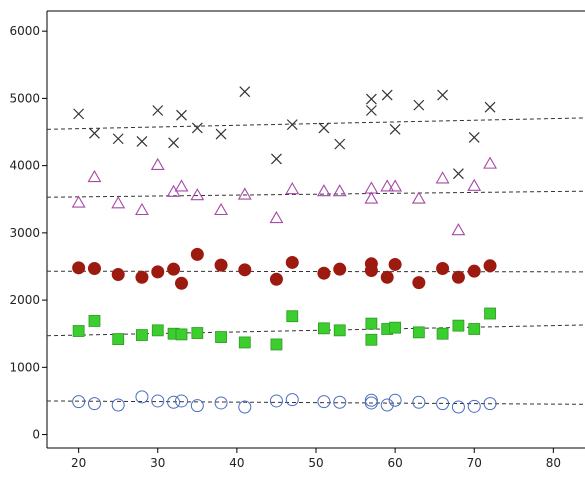  Describe the element at coordinates (236, 463) in the screenshot. I see `x-tick-label: 40` at that location.